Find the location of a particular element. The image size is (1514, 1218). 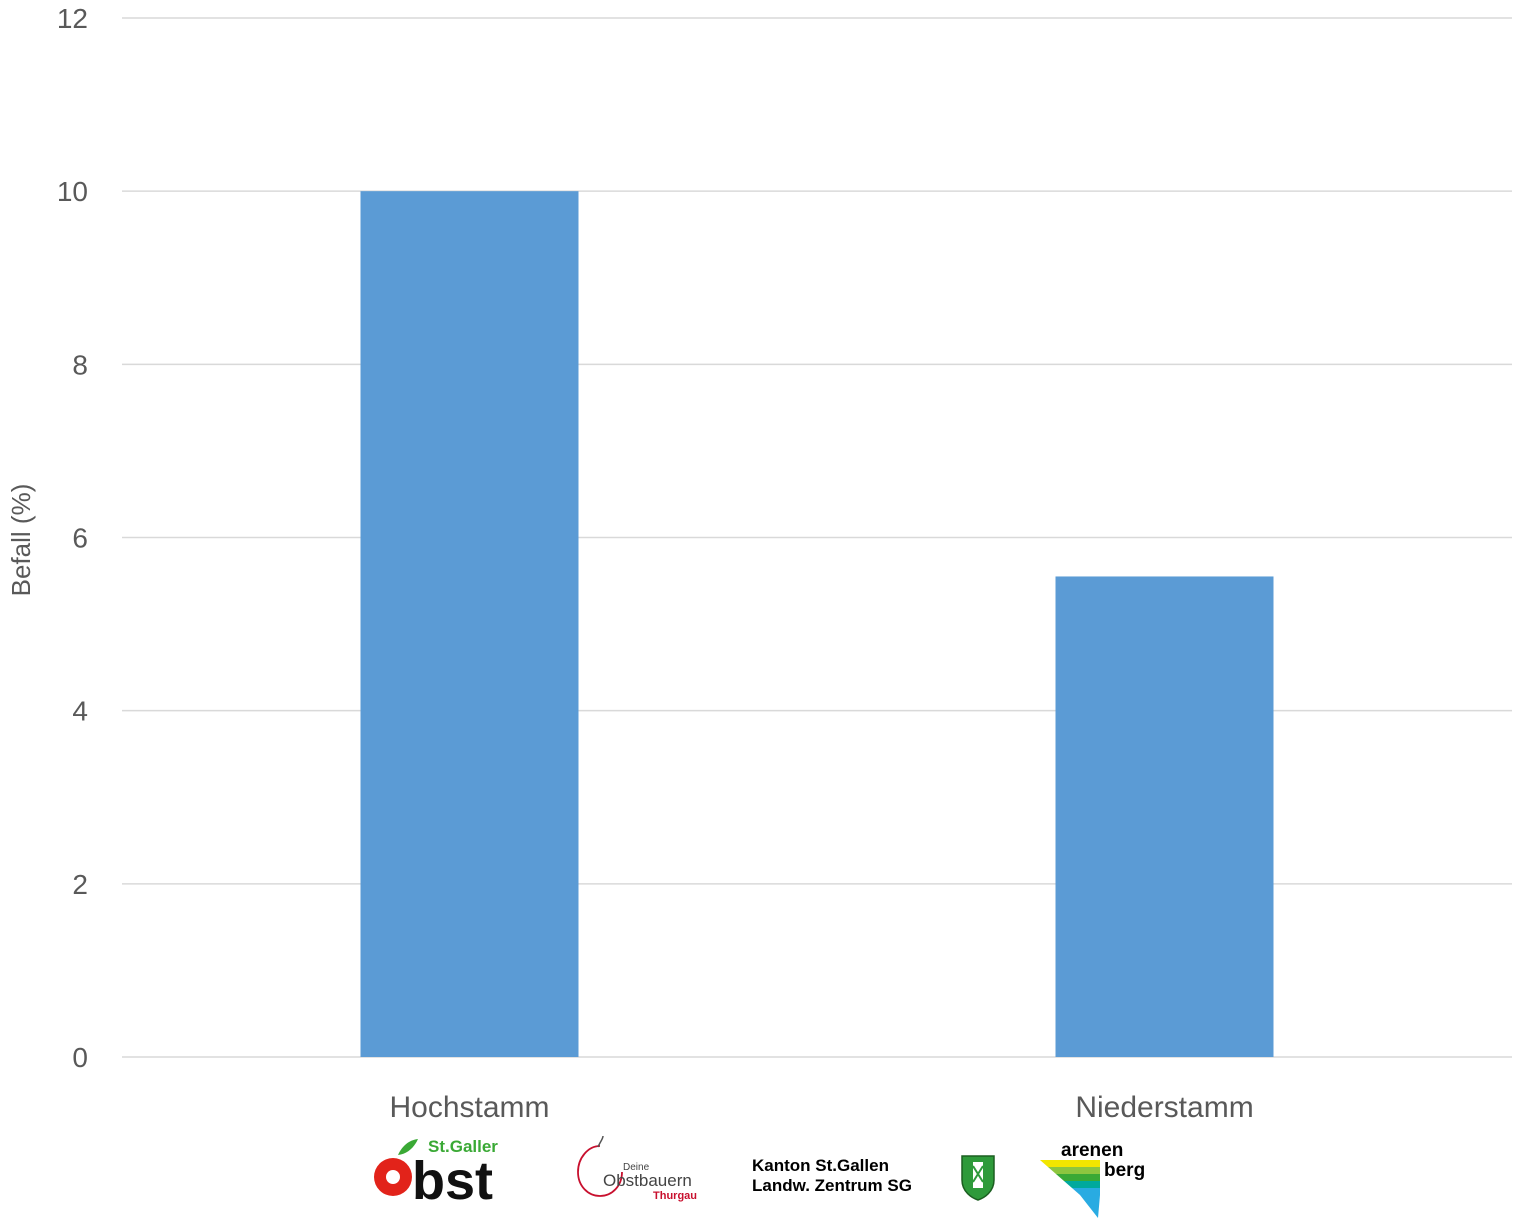

svg-text: Kanton St.Gallen is located at coordinates (820, 1165).